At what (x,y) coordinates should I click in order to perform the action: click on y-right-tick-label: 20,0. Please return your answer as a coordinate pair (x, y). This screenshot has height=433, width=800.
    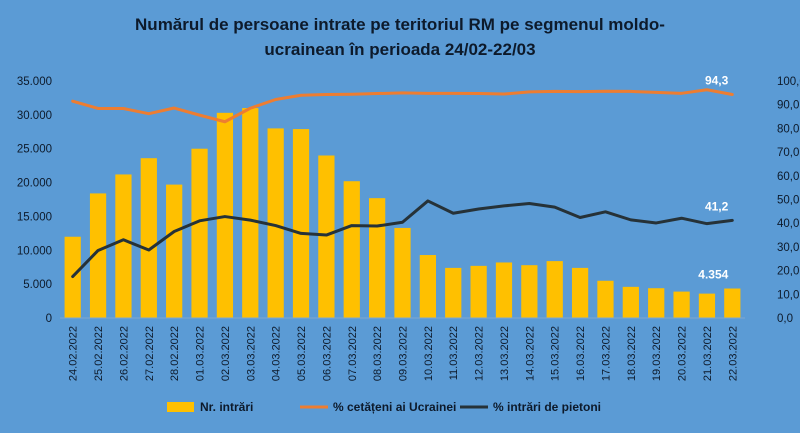
    Looking at the image, I should click on (788, 272).